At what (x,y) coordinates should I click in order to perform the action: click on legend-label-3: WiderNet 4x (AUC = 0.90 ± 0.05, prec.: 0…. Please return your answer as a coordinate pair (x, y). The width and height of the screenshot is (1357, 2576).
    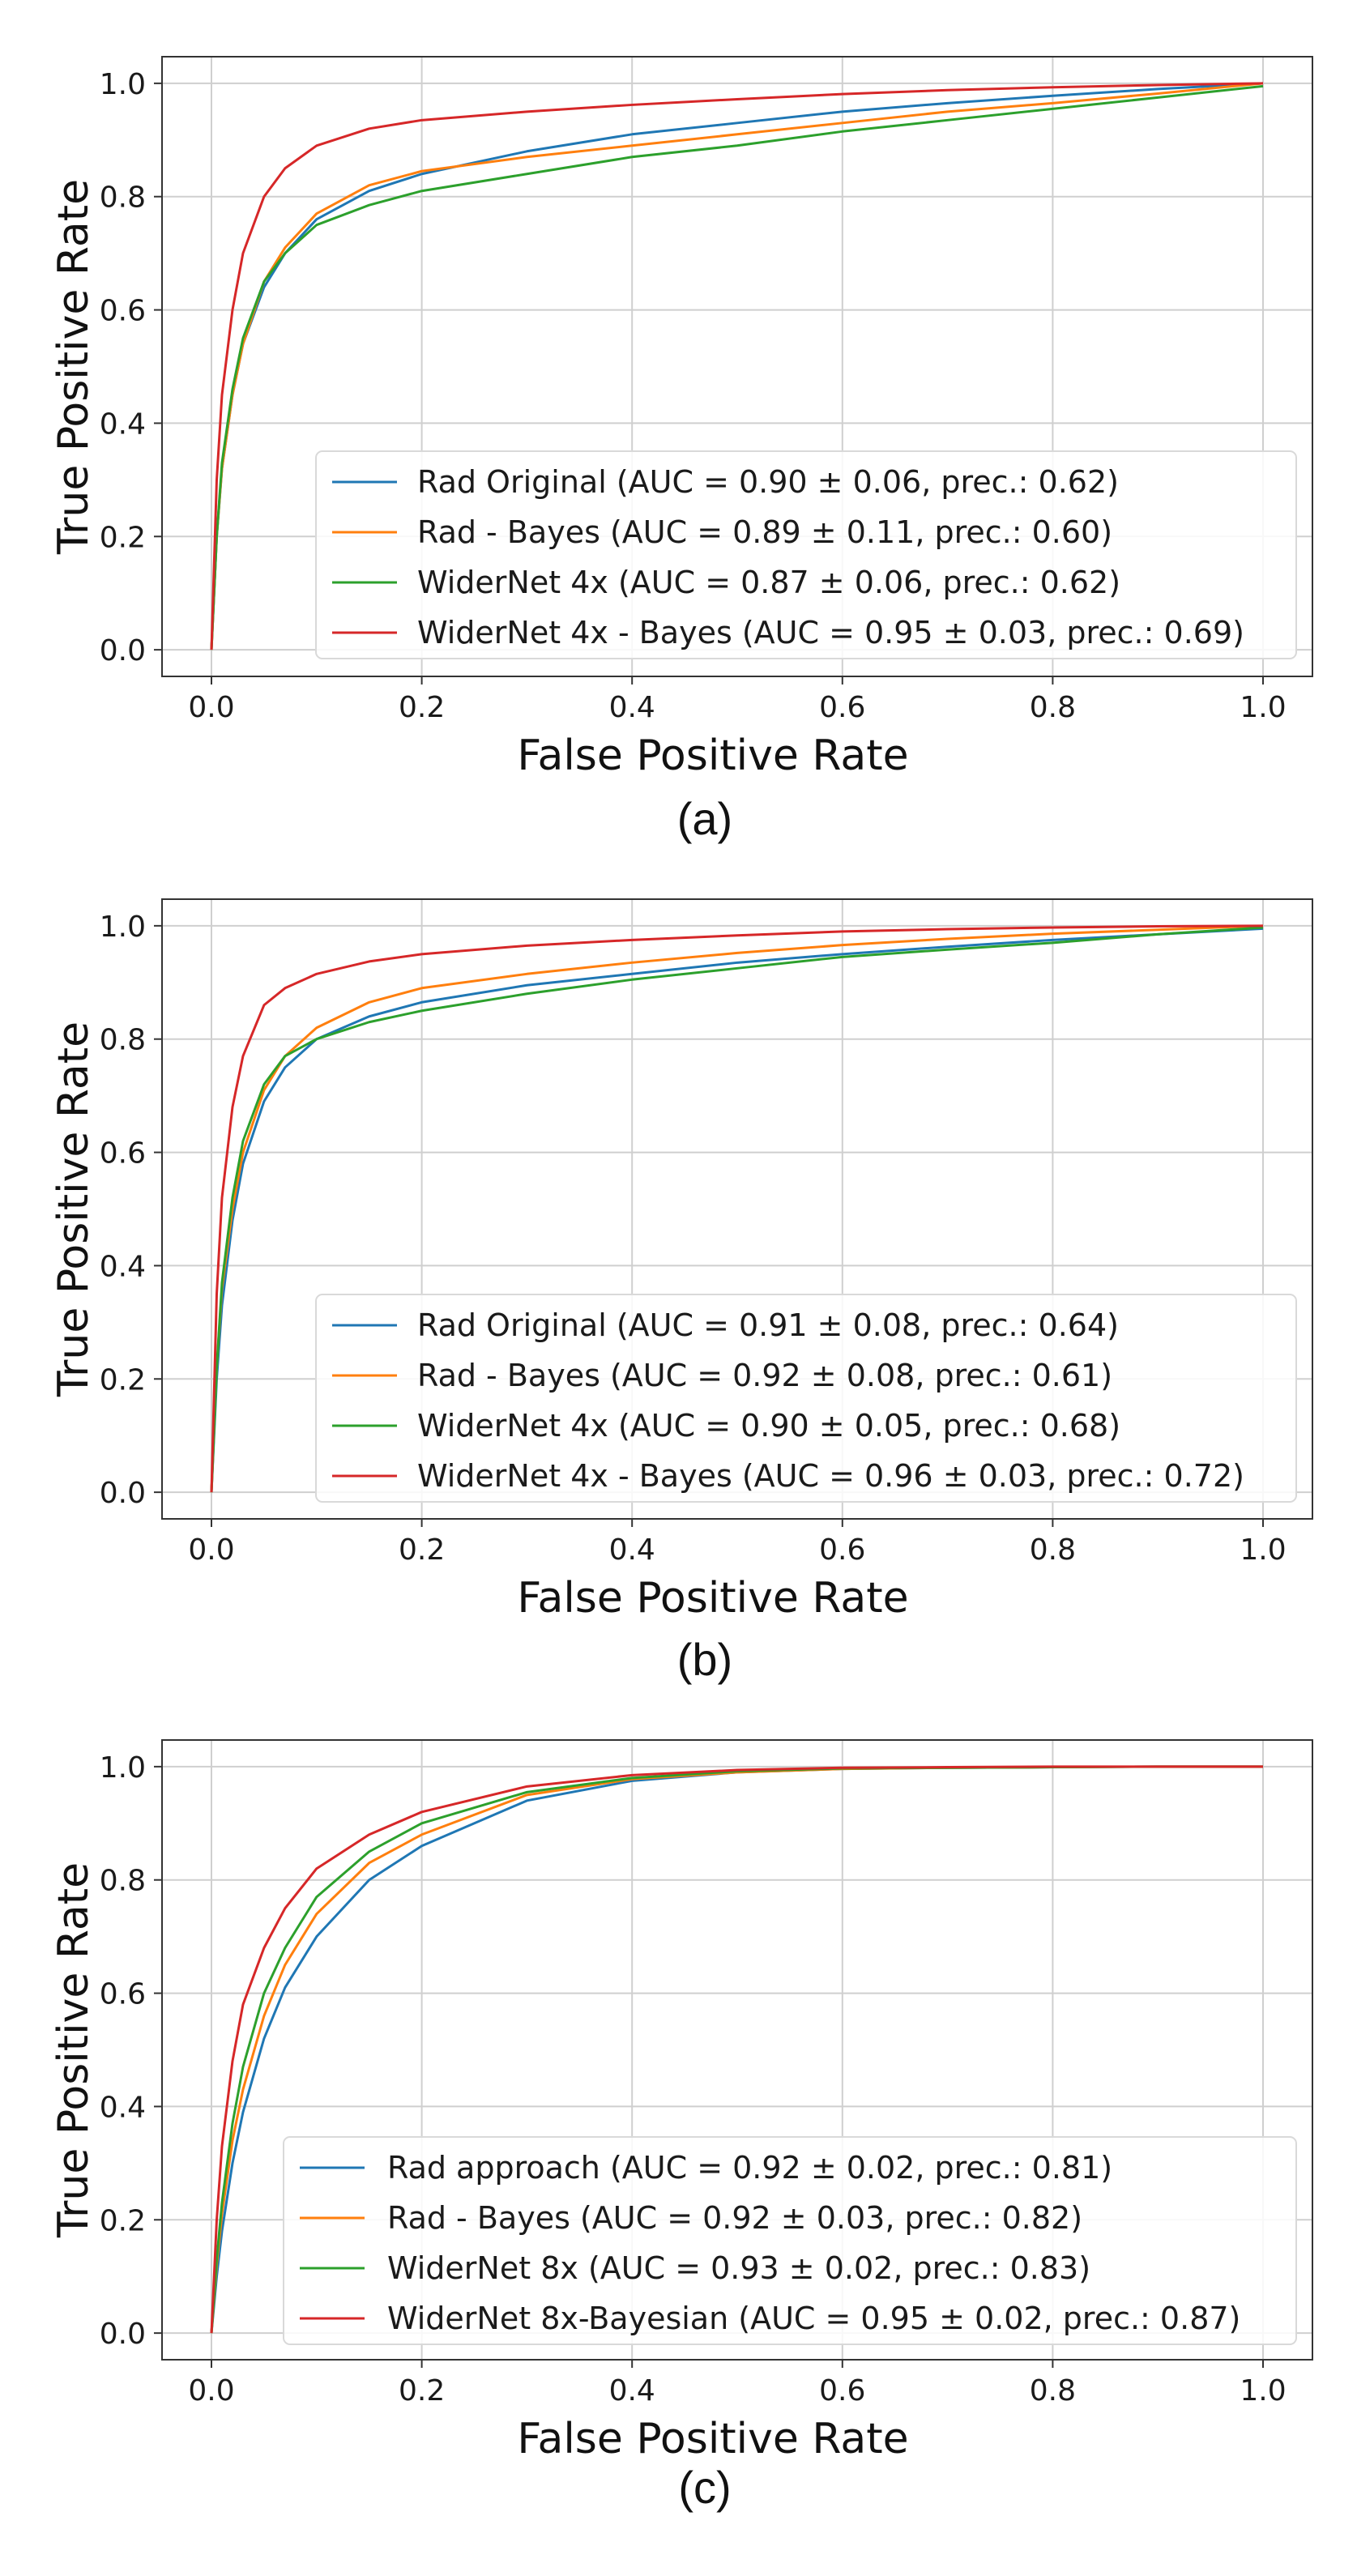
    Looking at the image, I should click on (768, 1426).